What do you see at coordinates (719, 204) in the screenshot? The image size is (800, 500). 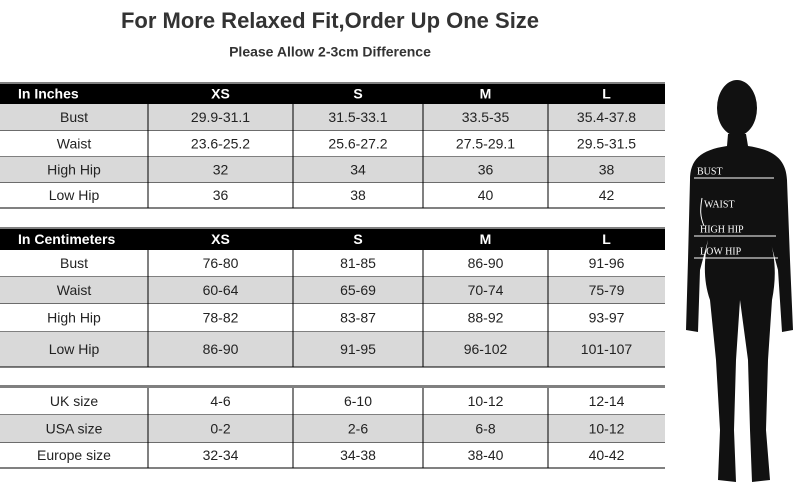 I see `figure-label: WAIST` at bounding box center [719, 204].